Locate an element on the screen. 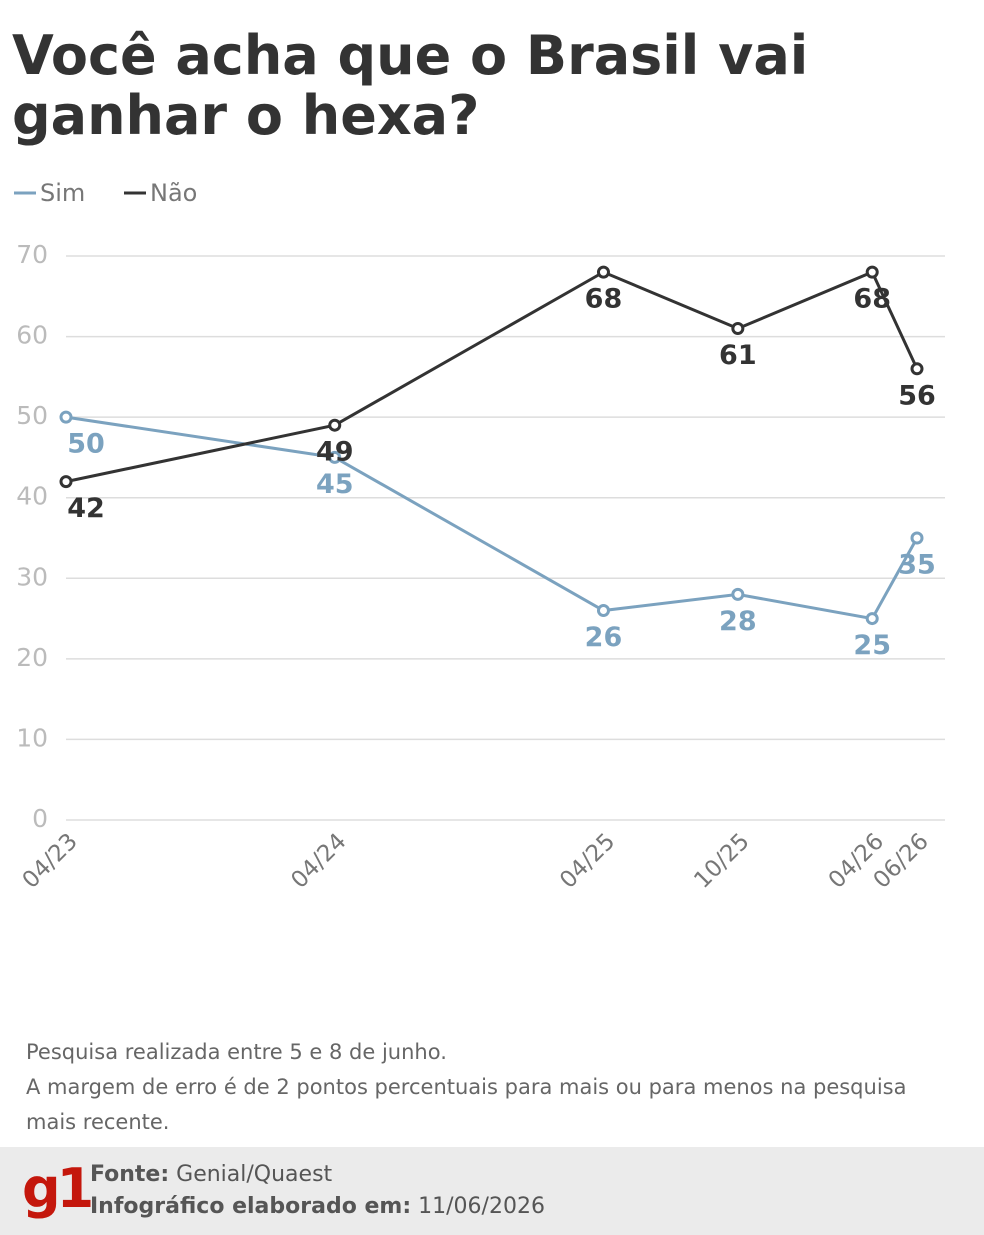  x-tick-label: 04/25 is located at coordinates (587, 860).